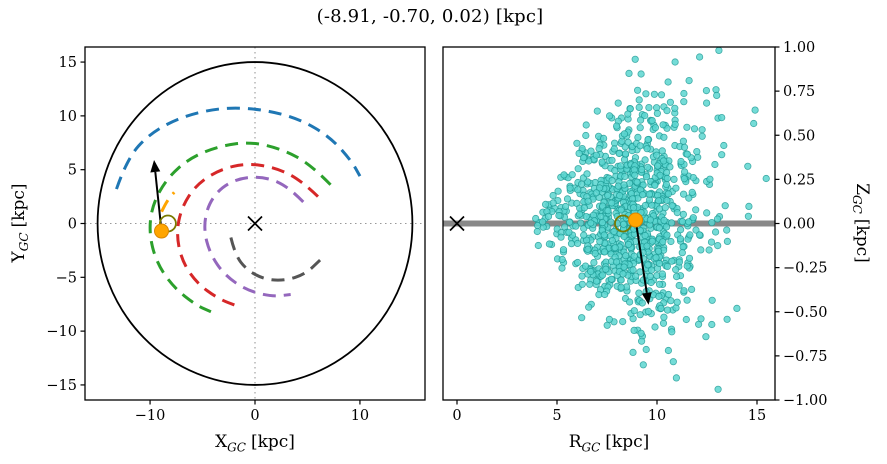 The image size is (887, 464). I want to click on tick-label: 5, so click(556, 416).